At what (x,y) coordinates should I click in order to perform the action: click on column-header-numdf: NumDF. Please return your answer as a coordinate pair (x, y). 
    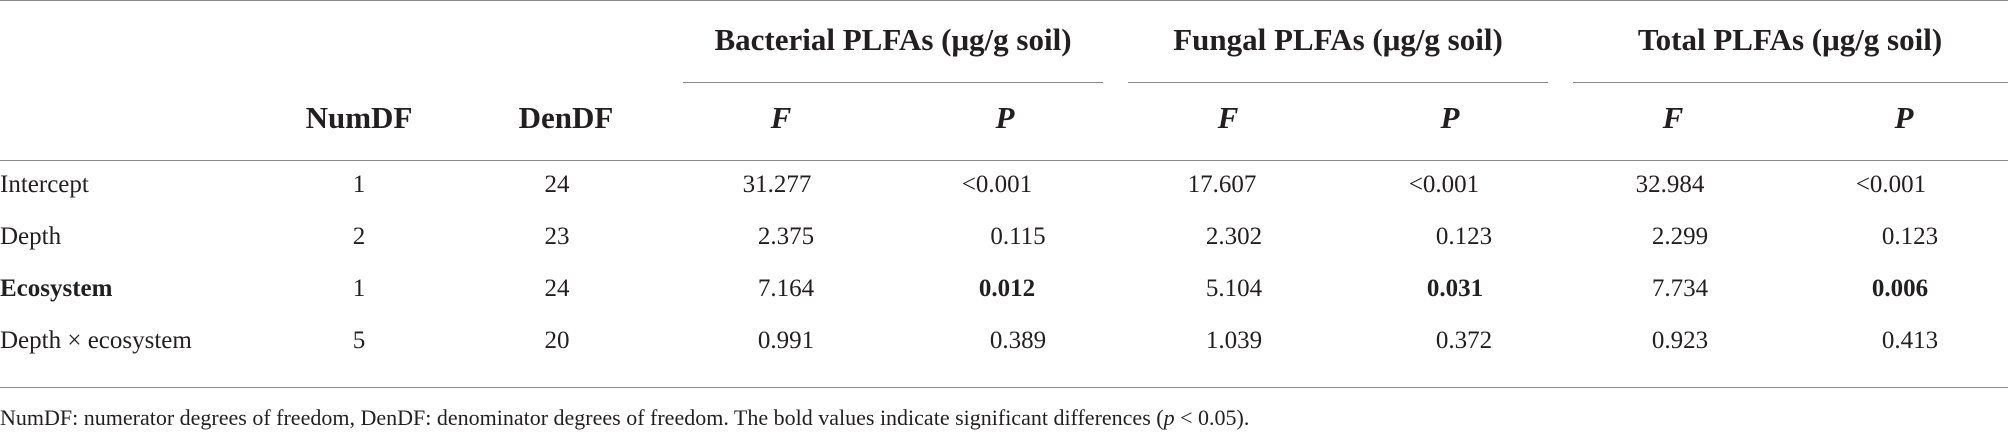
    Looking at the image, I should click on (359, 117).